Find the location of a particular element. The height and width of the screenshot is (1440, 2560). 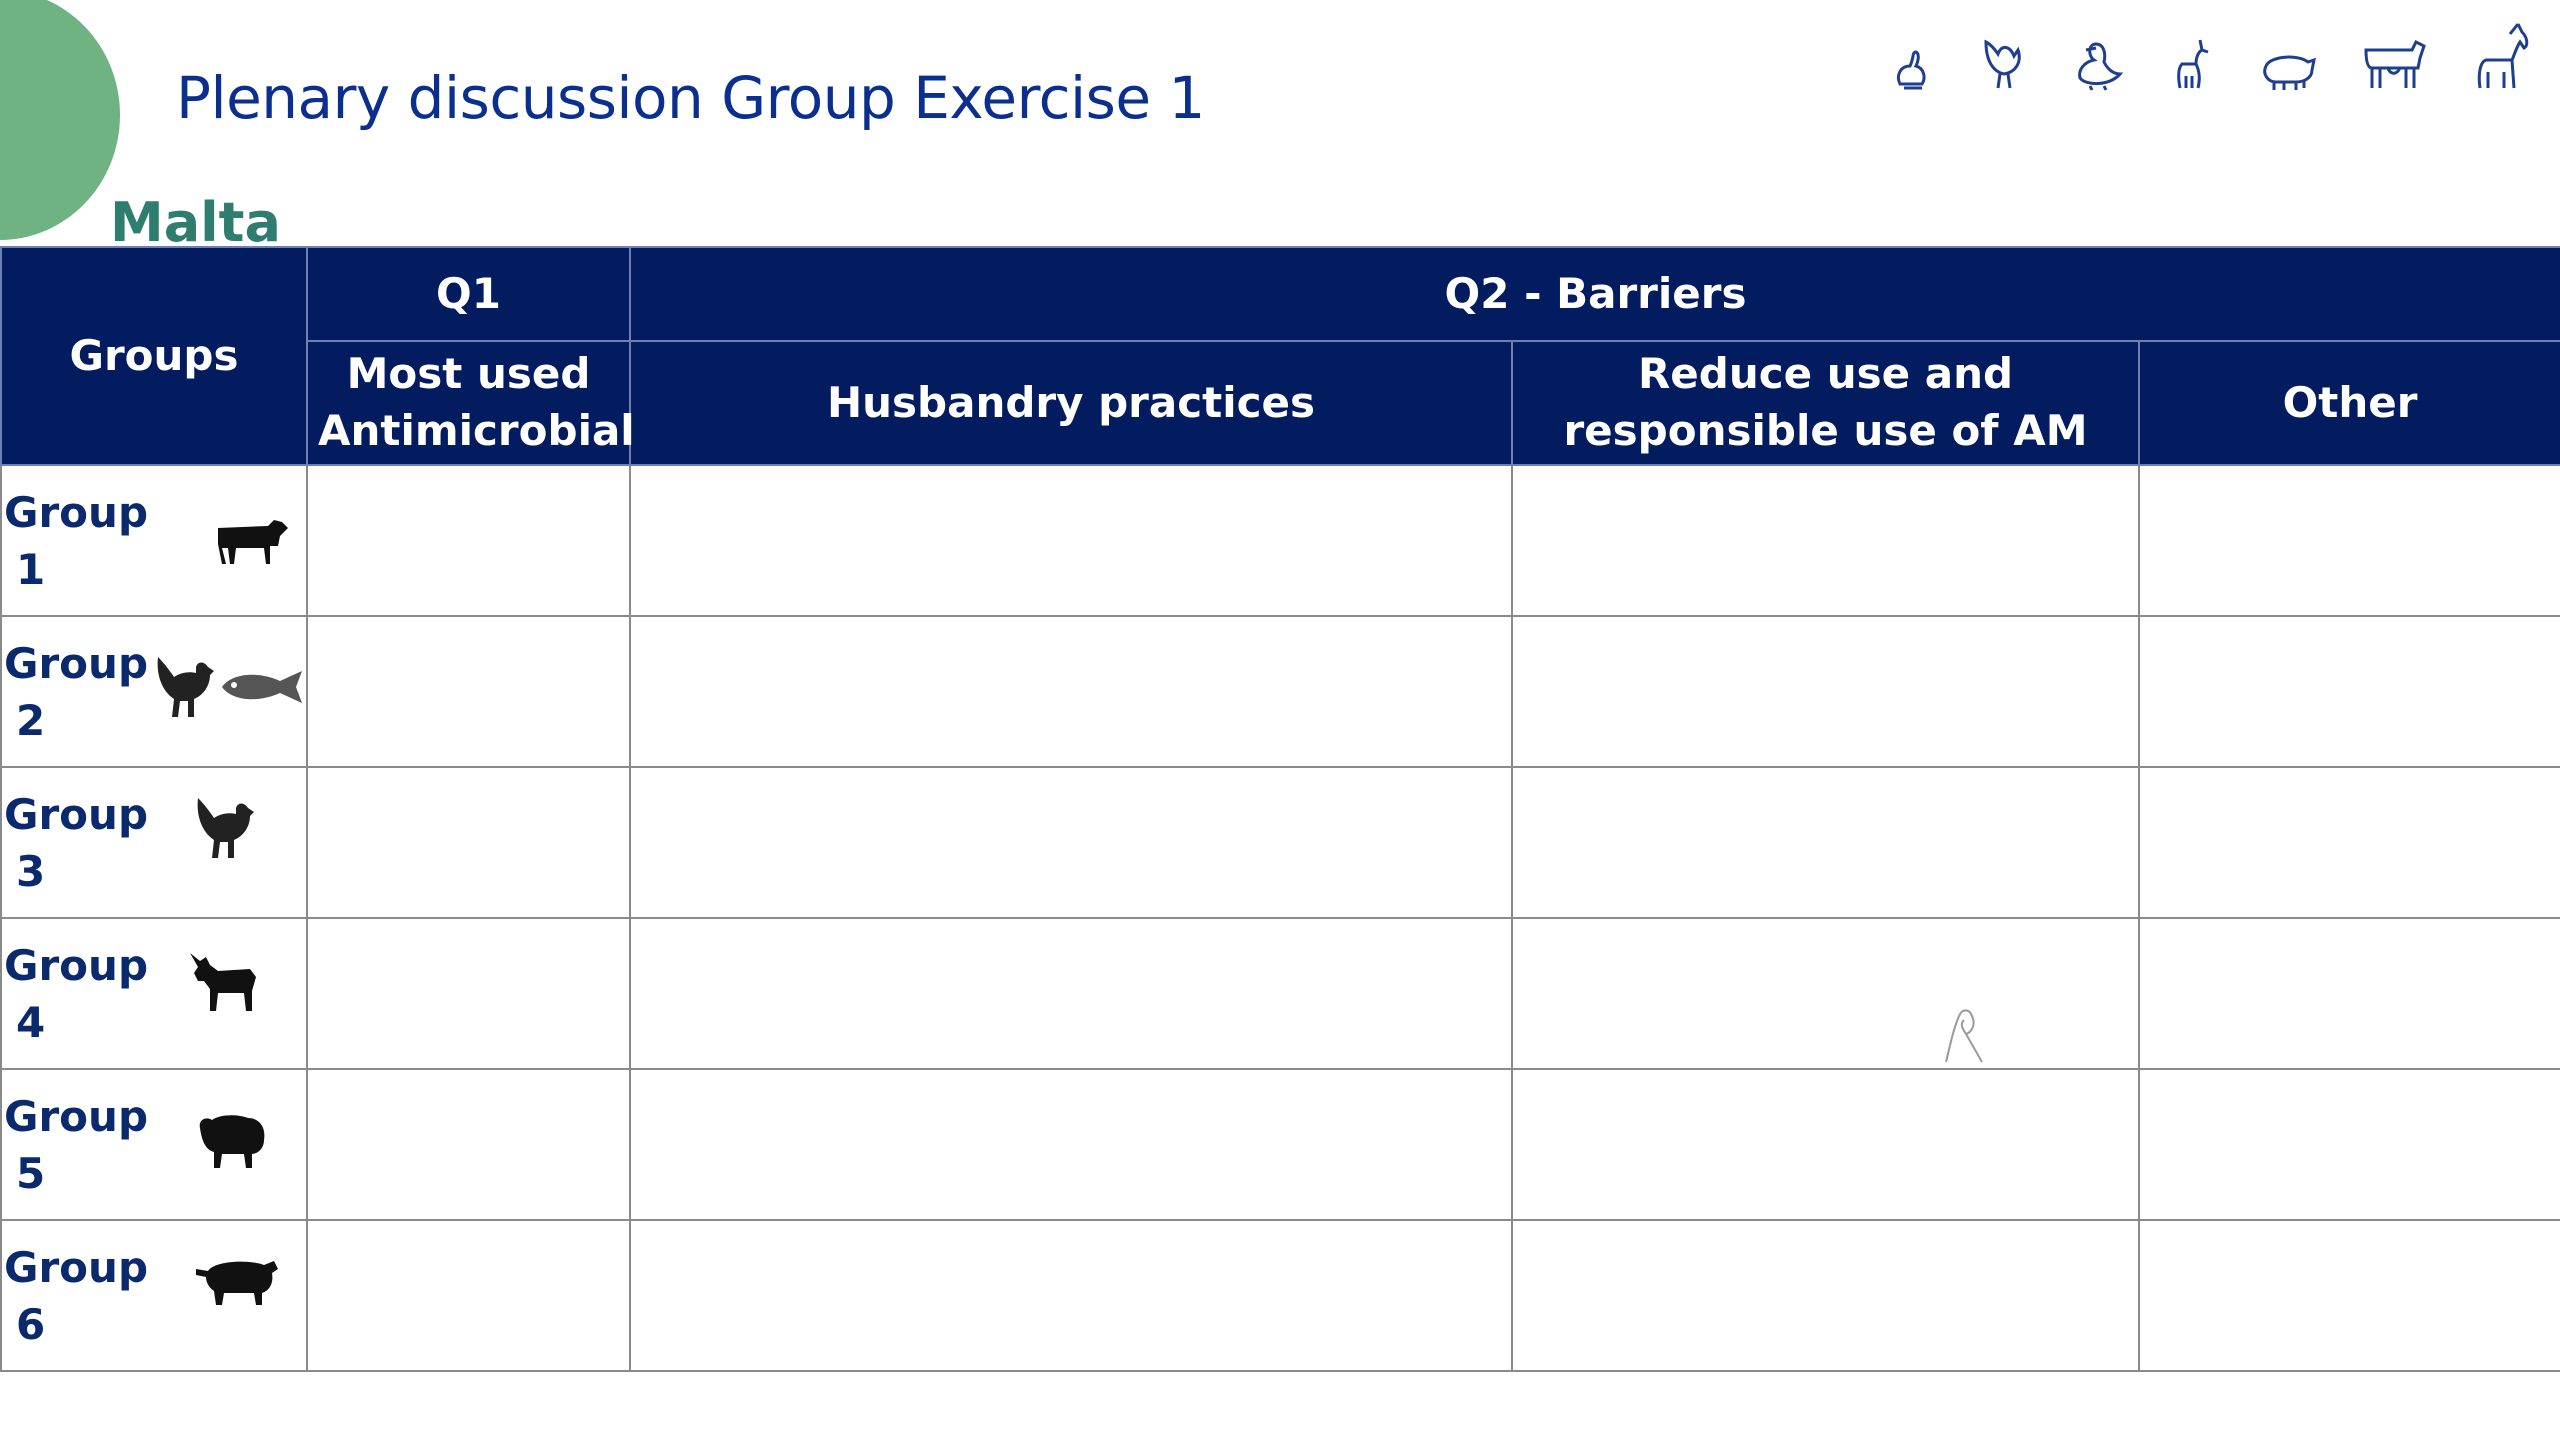

group-cell: Group 4 is located at coordinates (154, 993).